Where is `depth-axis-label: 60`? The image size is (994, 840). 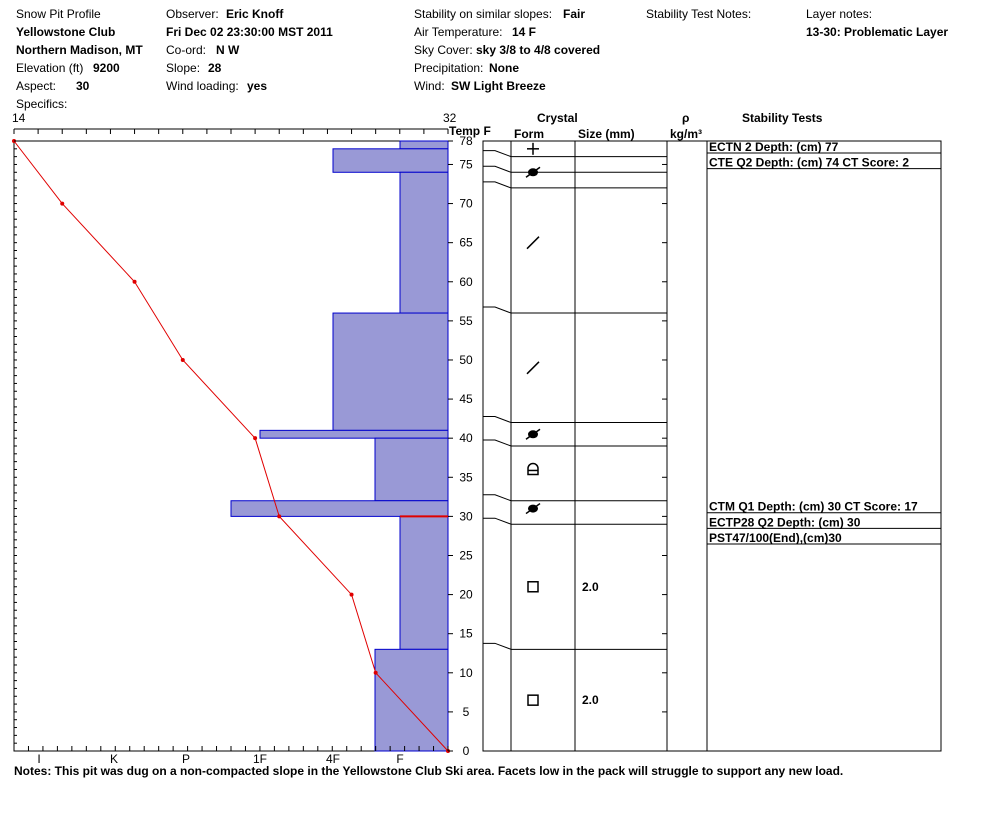
depth-axis-label: 60 is located at coordinates (466, 282).